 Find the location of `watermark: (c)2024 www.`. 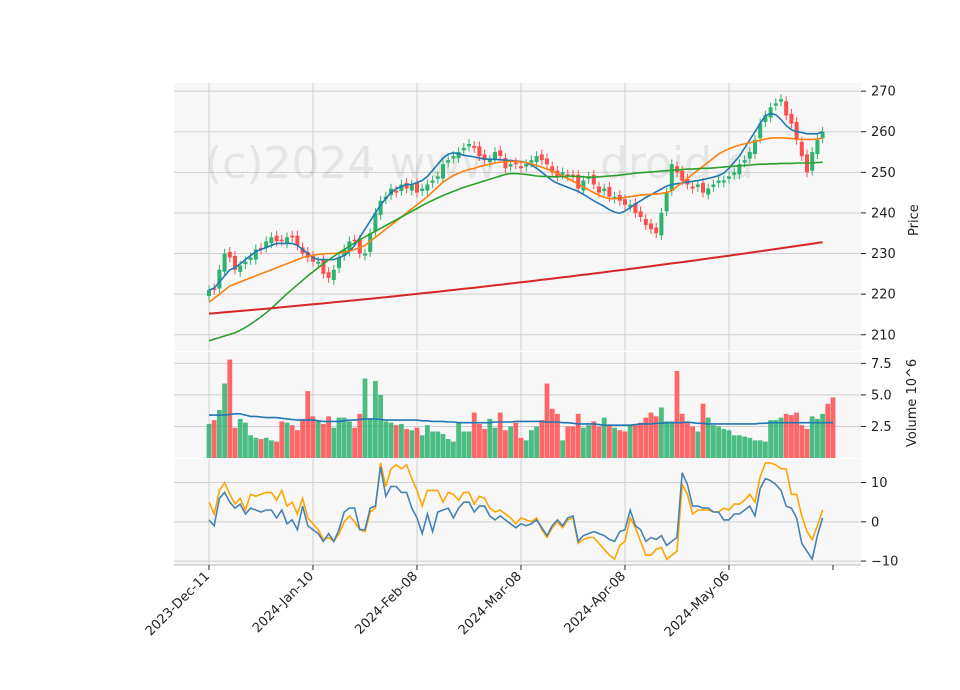

watermark: (c)2024 www. is located at coordinates (356, 163).